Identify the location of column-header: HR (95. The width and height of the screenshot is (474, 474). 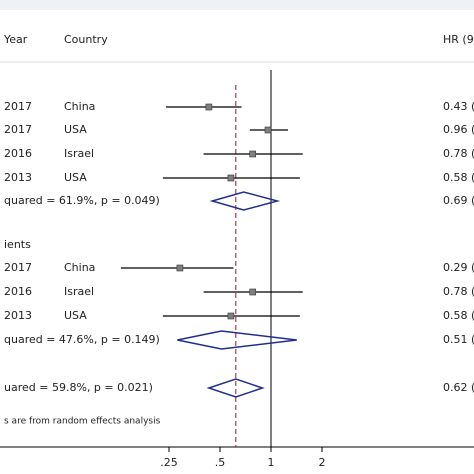
(458, 39).